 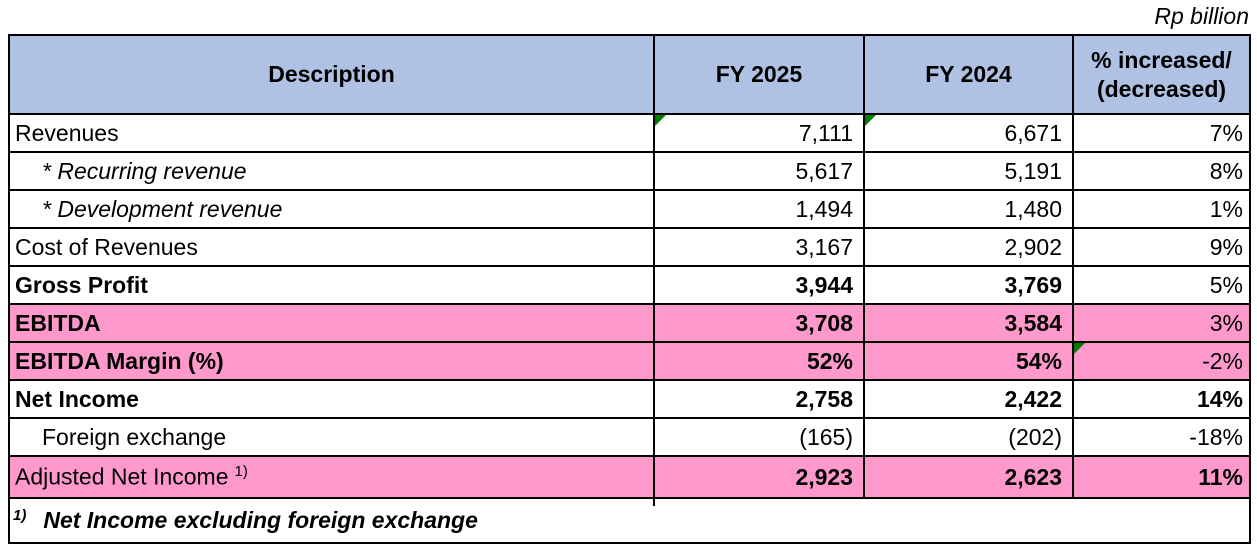 What do you see at coordinates (1161, 247) in the screenshot?
I see `cell-cost-pct: 9%` at bounding box center [1161, 247].